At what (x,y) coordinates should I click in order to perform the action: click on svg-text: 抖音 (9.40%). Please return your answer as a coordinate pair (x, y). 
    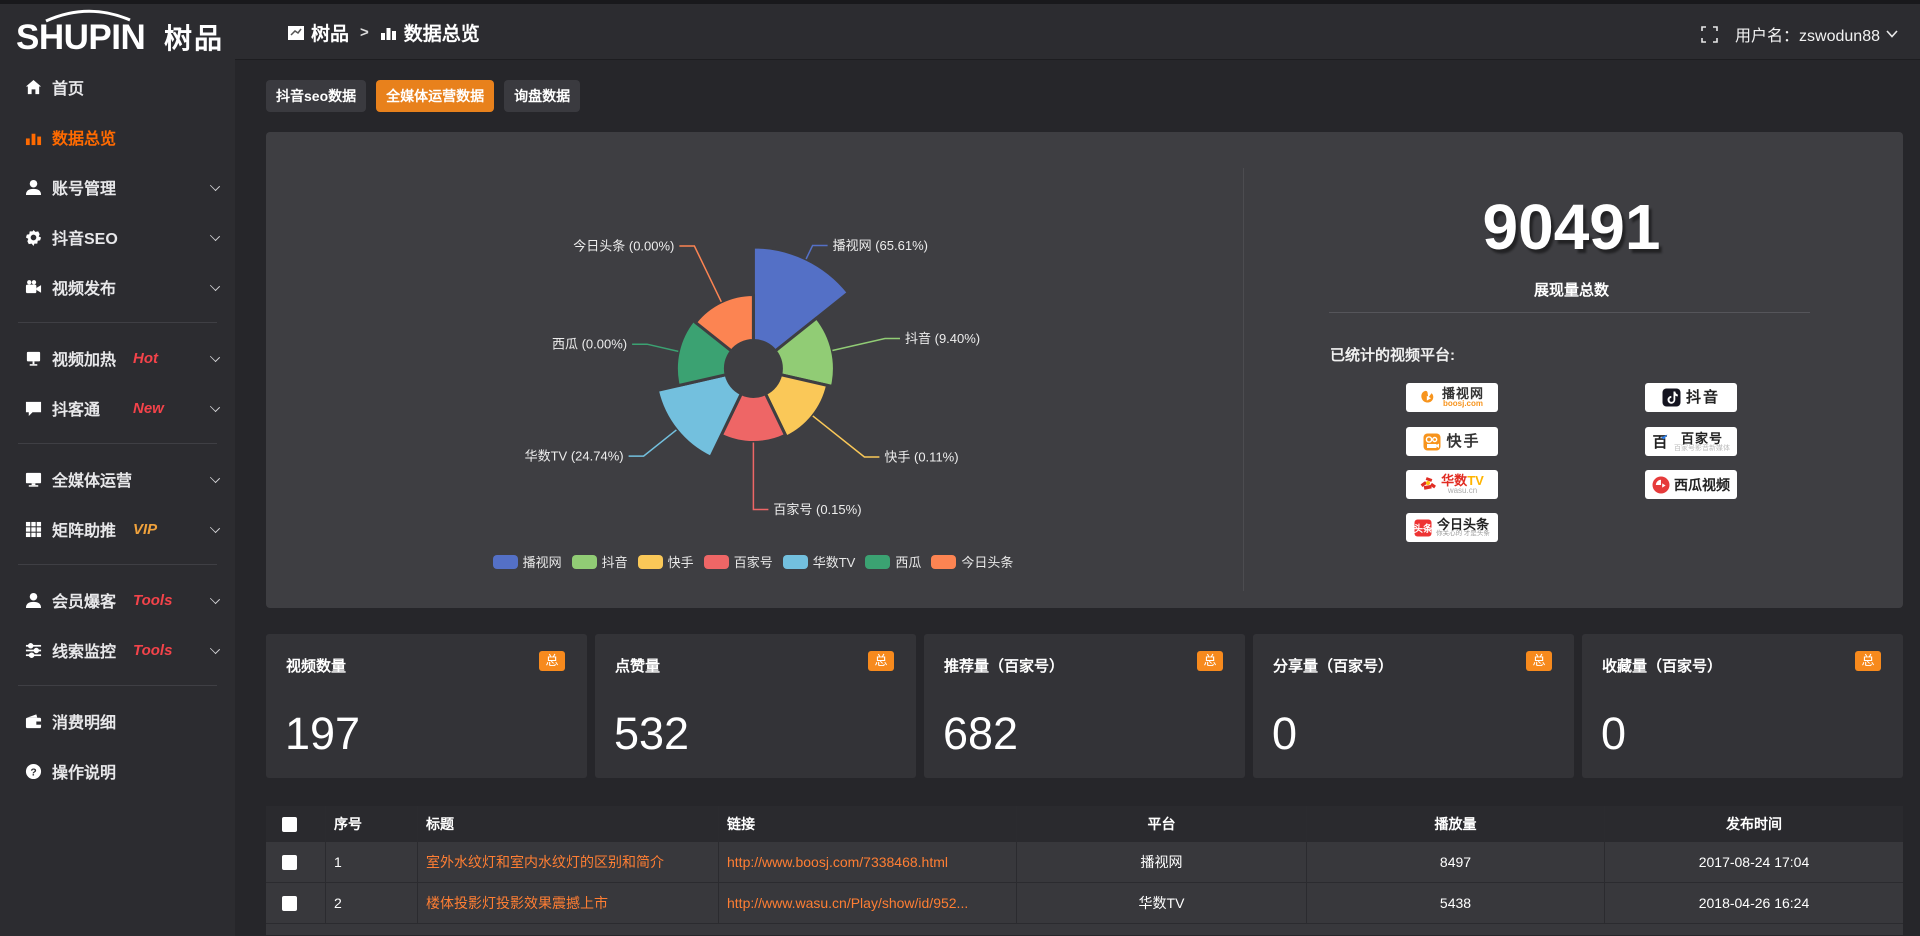
    Looking at the image, I should click on (942, 338).